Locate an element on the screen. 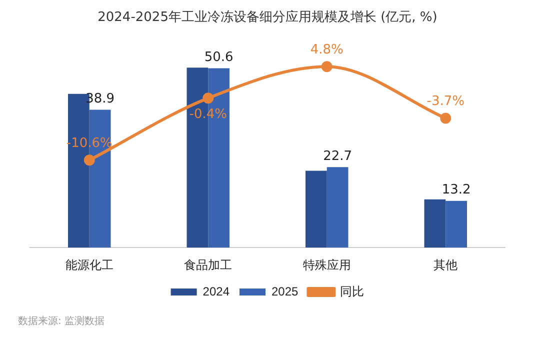  legend-label: 2025 is located at coordinates (285, 291).